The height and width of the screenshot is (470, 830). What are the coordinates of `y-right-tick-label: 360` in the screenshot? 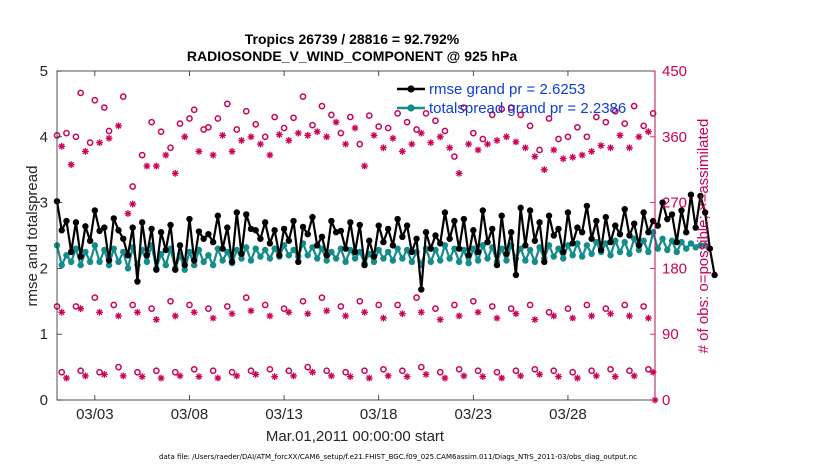 It's located at (674, 137).